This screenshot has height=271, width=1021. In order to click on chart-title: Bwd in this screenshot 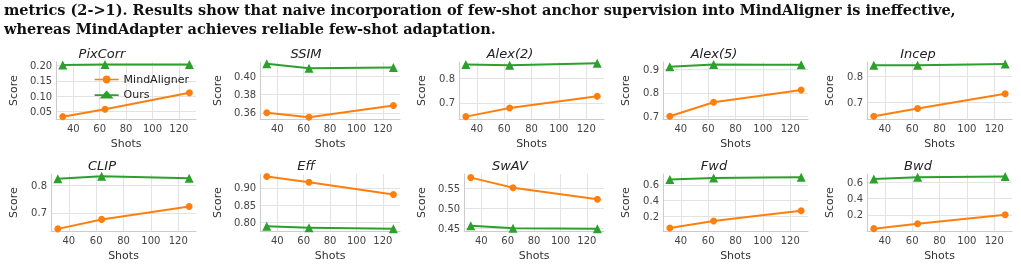, I will do `click(918, 165)`.